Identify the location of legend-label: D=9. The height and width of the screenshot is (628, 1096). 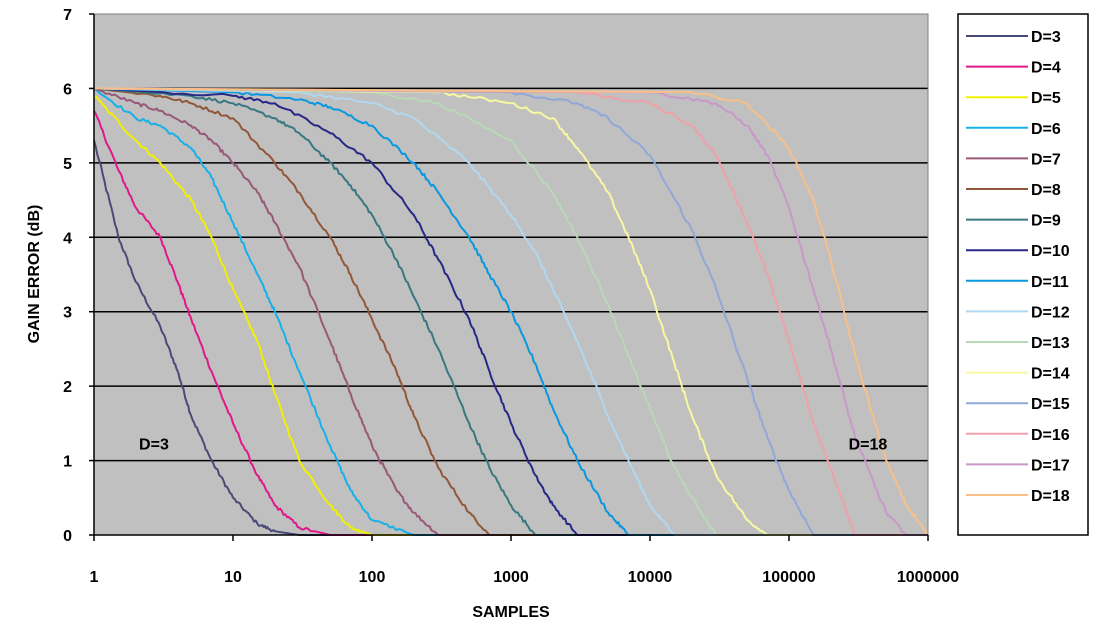
(1046, 221).